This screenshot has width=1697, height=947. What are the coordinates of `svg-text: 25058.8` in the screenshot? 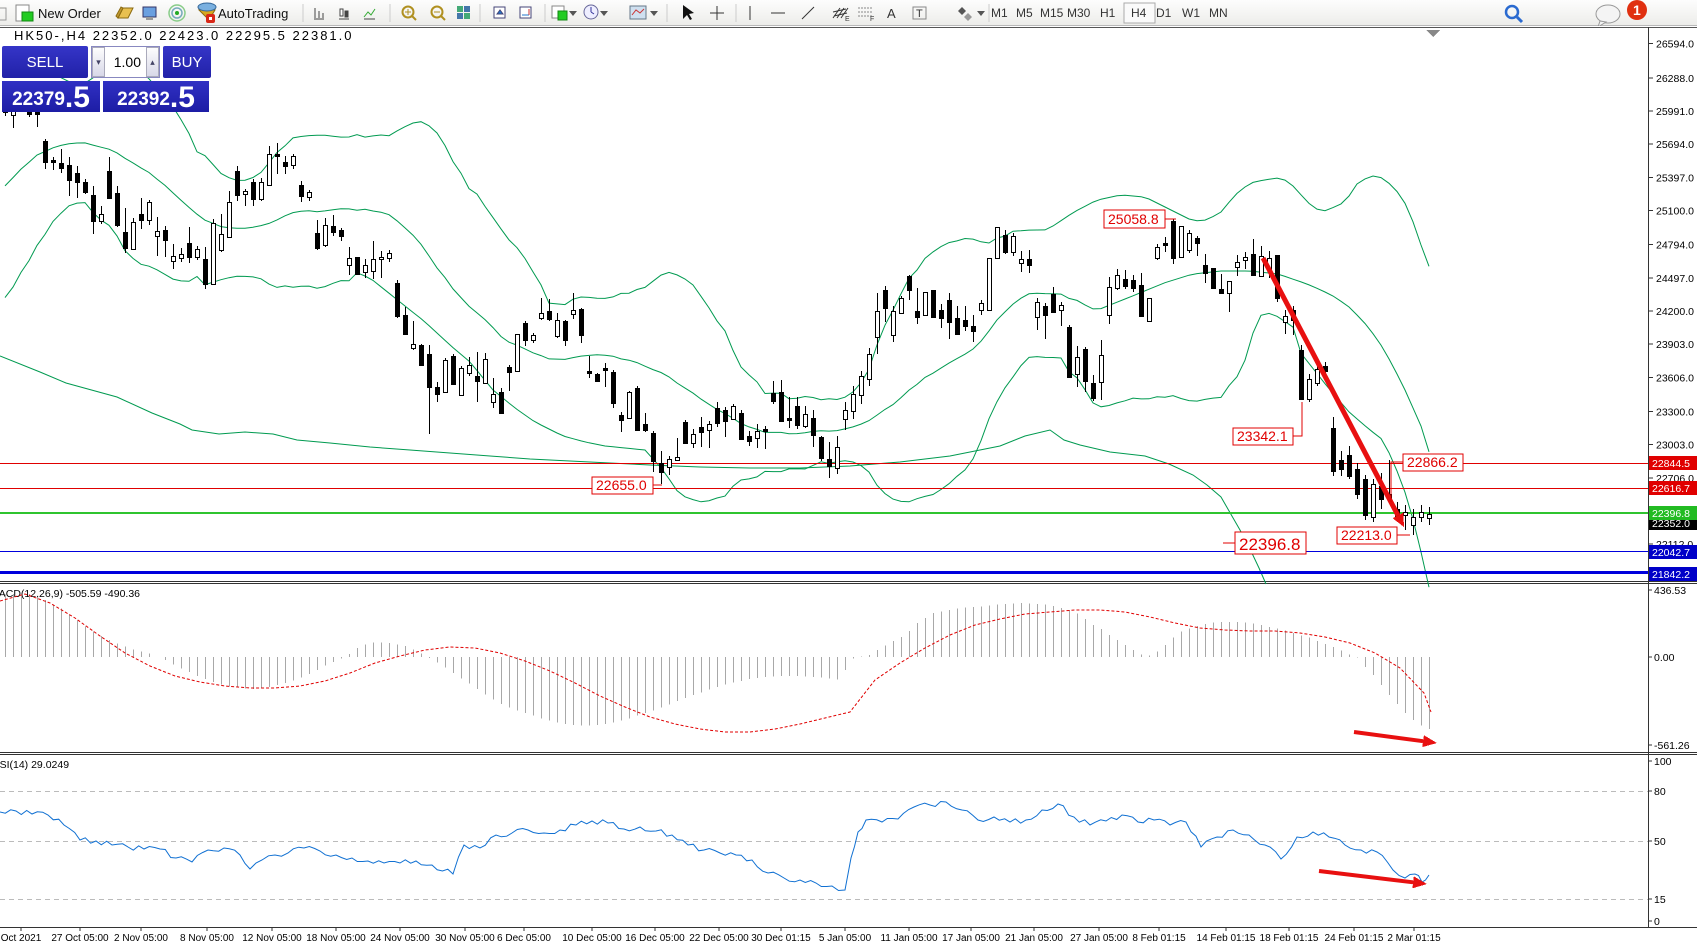 It's located at (1133, 219).